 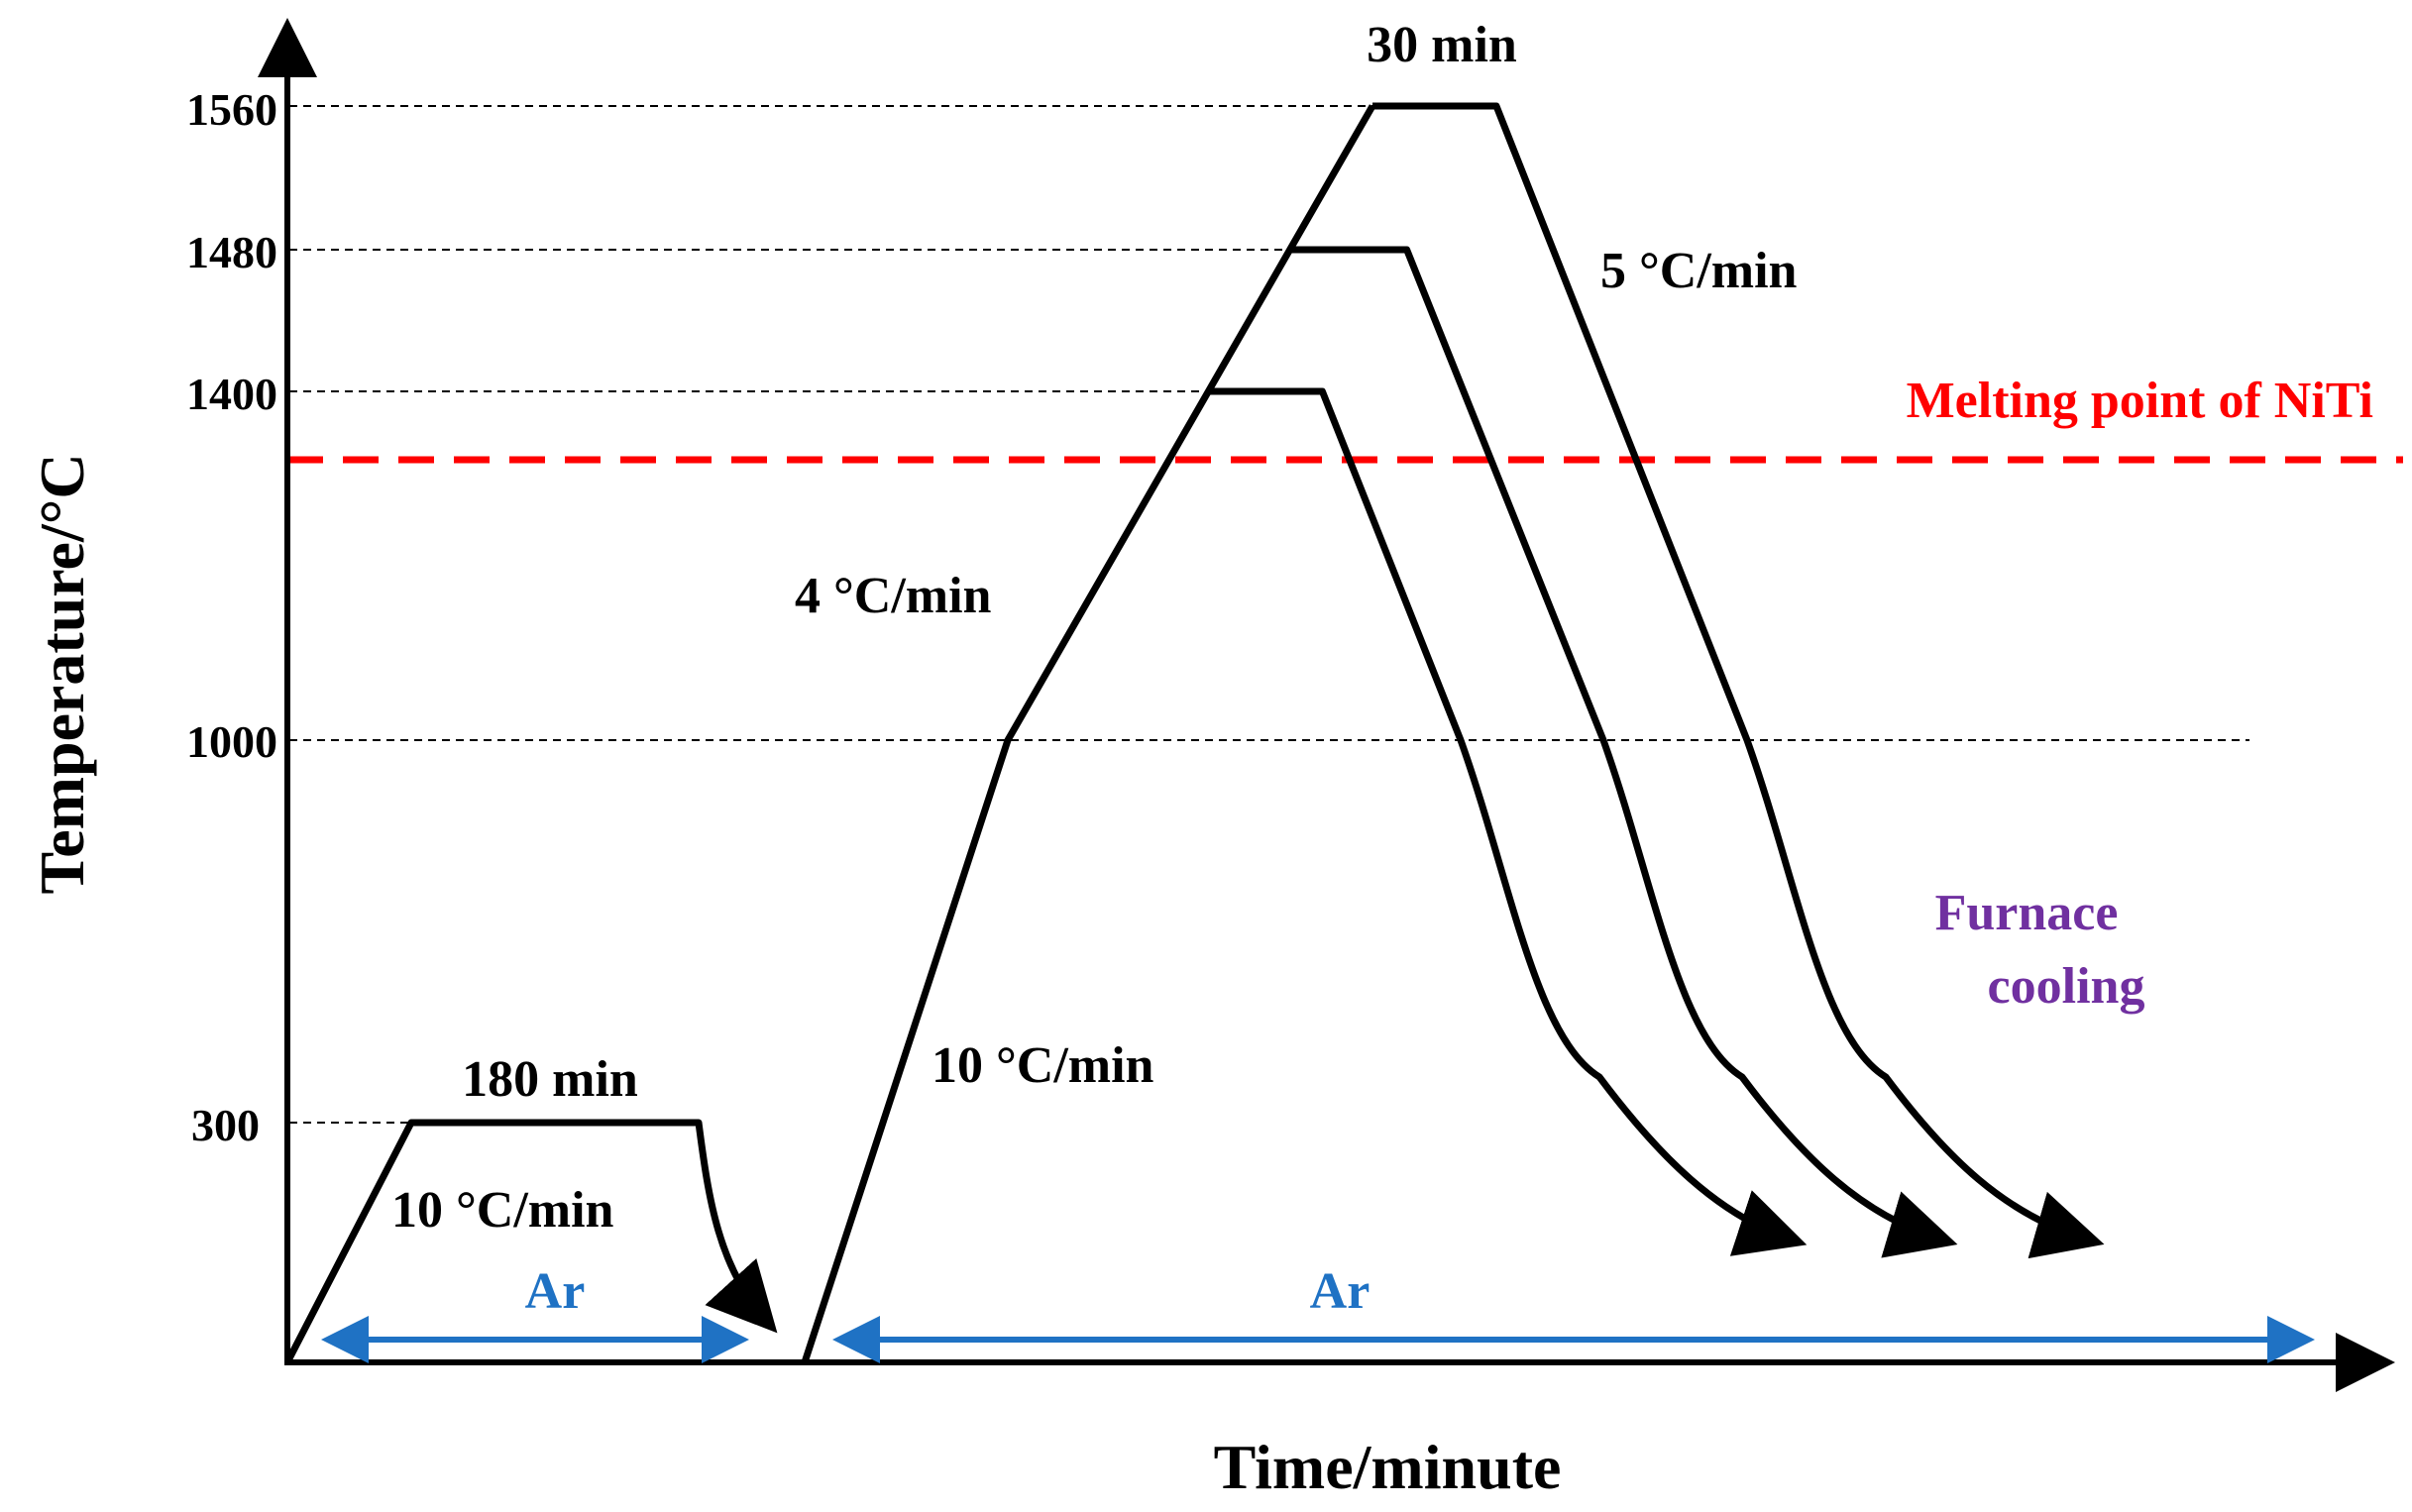 I want to click on cooling-rate-label: 5 °C/min, so click(x=1699, y=271).